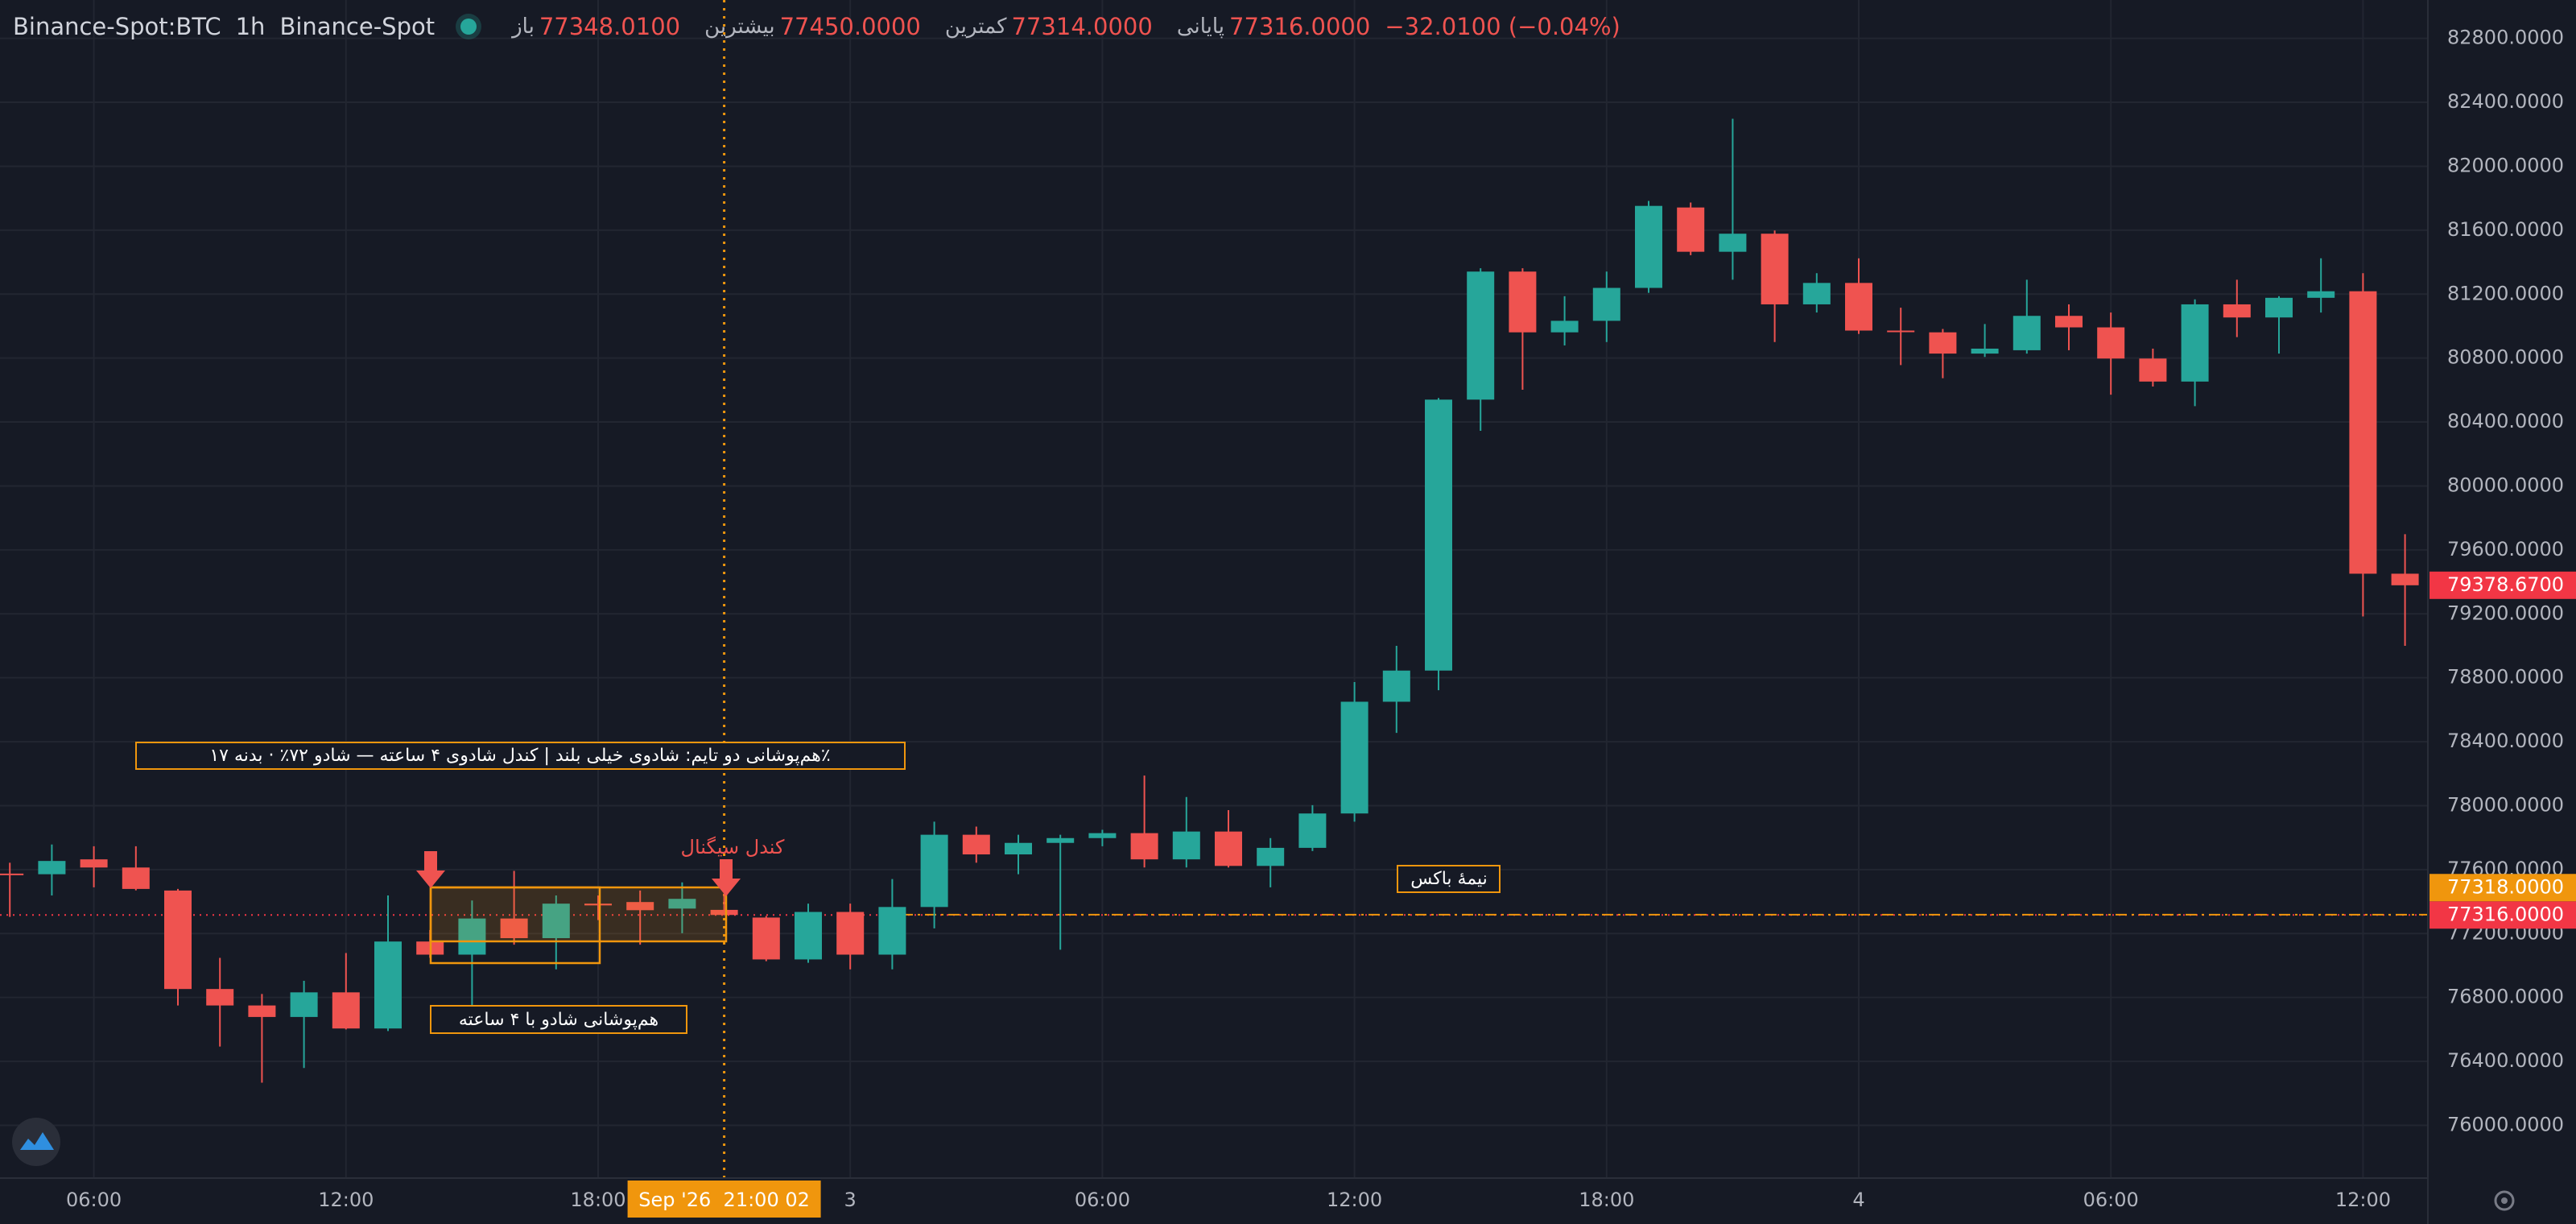 The image size is (2576, 1224). What do you see at coordinates (2505, 741) in the screenshot?
I see `y-tick-label: 78400.0000` at bounding box center [2505, 741].